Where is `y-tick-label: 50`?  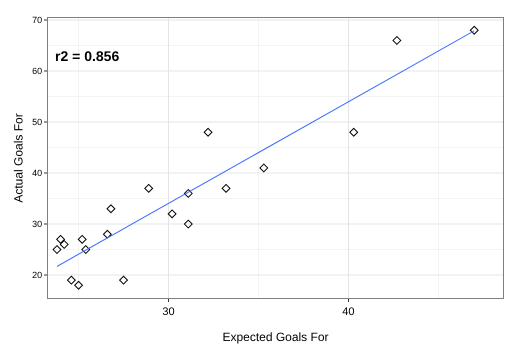 y-tick-label: 50 is located at coordinates (37, 122).